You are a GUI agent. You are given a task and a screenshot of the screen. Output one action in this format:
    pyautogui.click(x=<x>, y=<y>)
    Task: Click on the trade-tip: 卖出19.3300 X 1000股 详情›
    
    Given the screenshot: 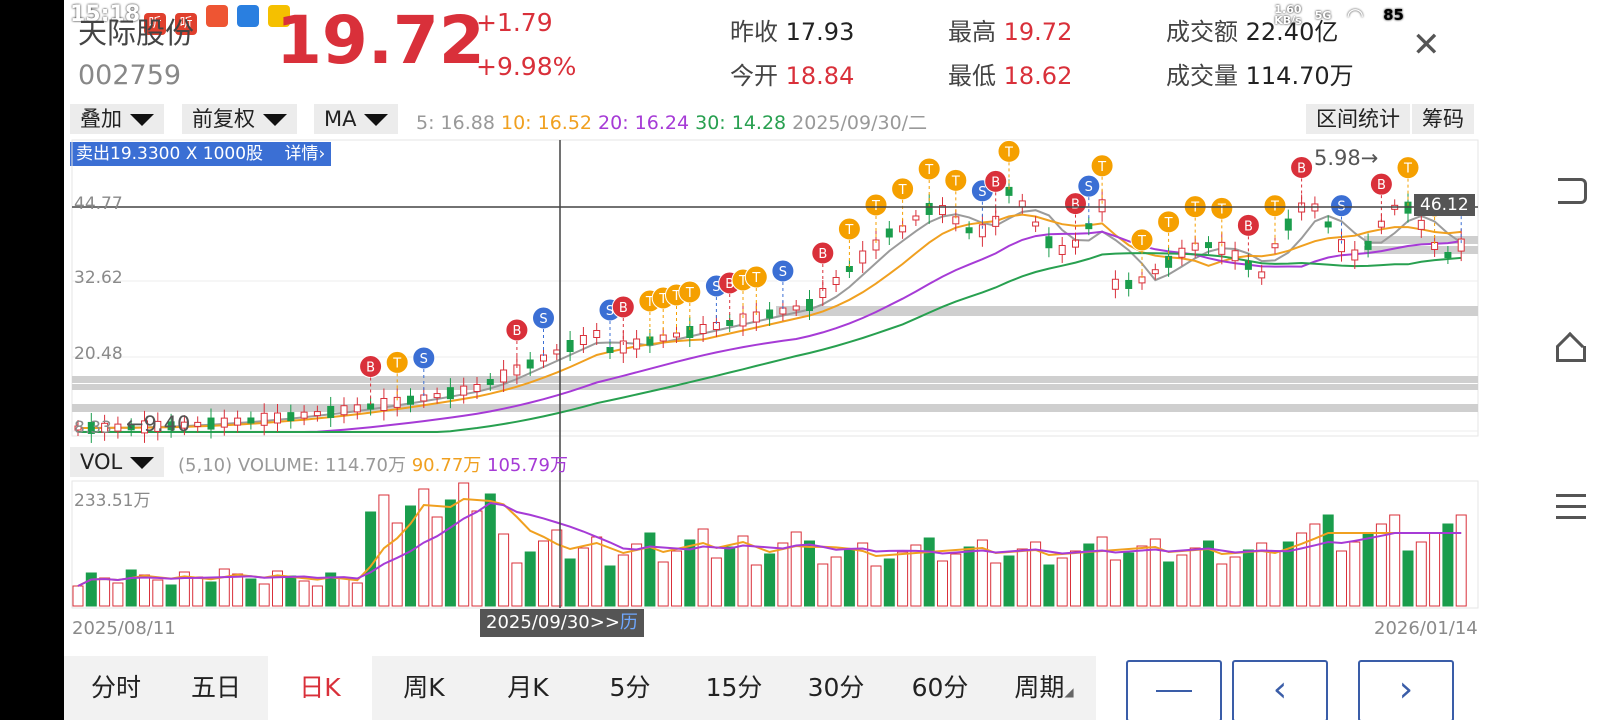 What is the action you would take?
    pyautogui.click(x=201, y=154)
    